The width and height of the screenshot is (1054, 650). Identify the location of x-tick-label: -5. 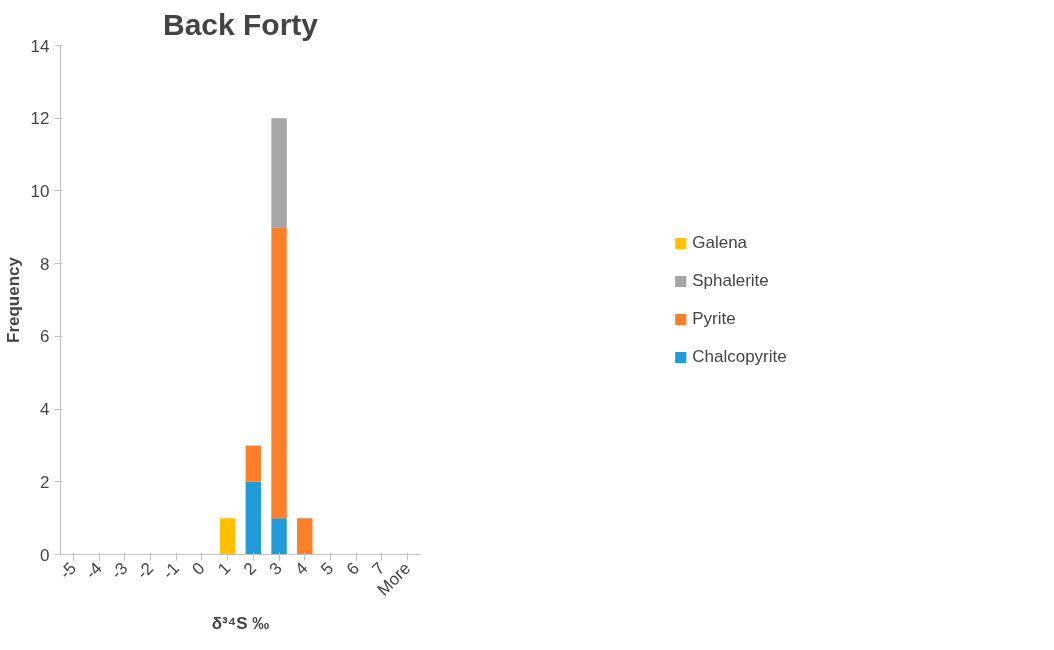
(68, 570).